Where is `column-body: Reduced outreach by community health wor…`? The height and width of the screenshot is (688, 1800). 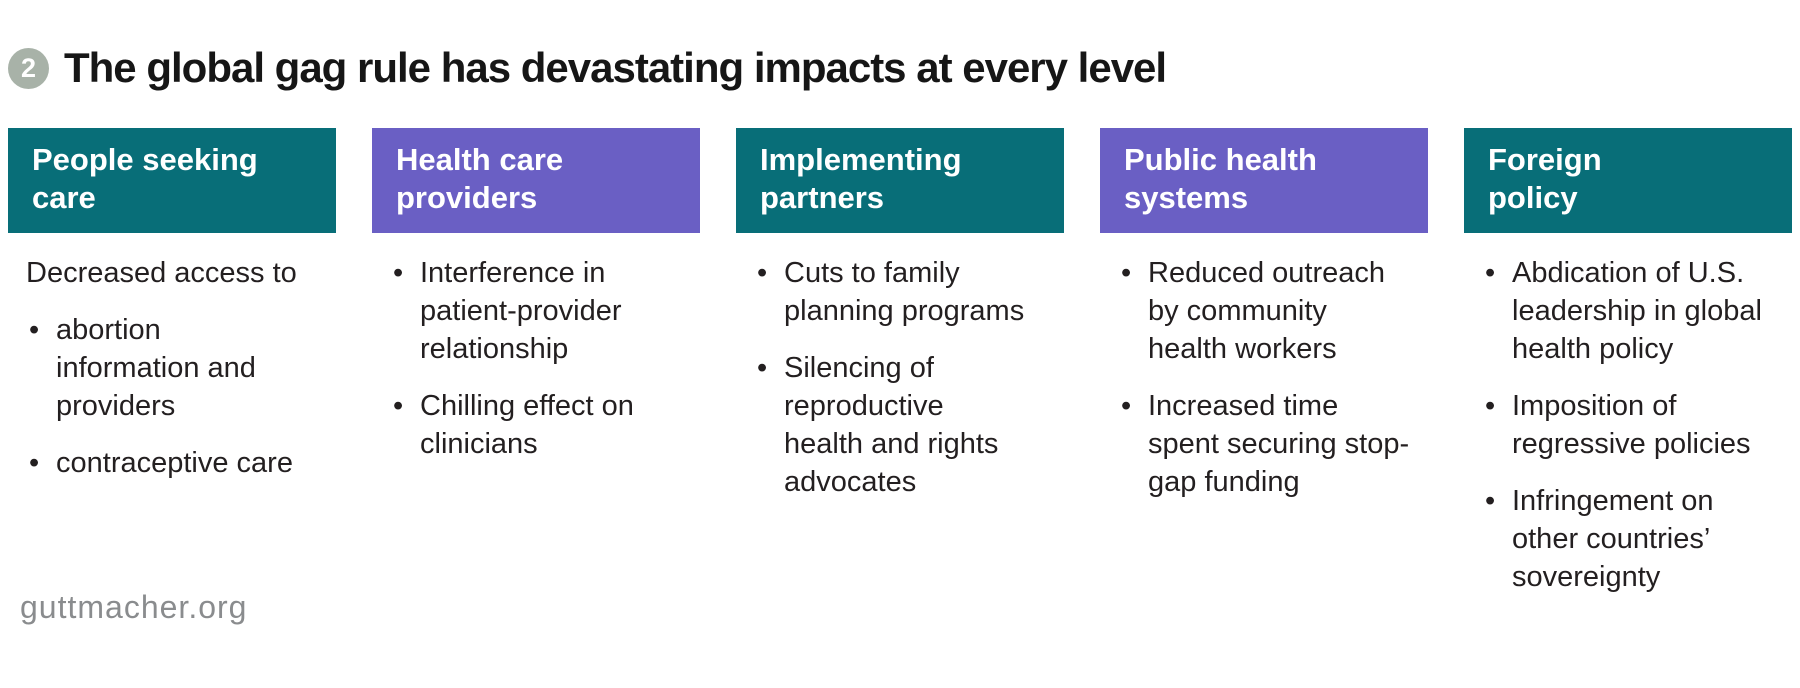 column-body: Reduced outreach by community health wor… is located at coordinates (1264, 367).